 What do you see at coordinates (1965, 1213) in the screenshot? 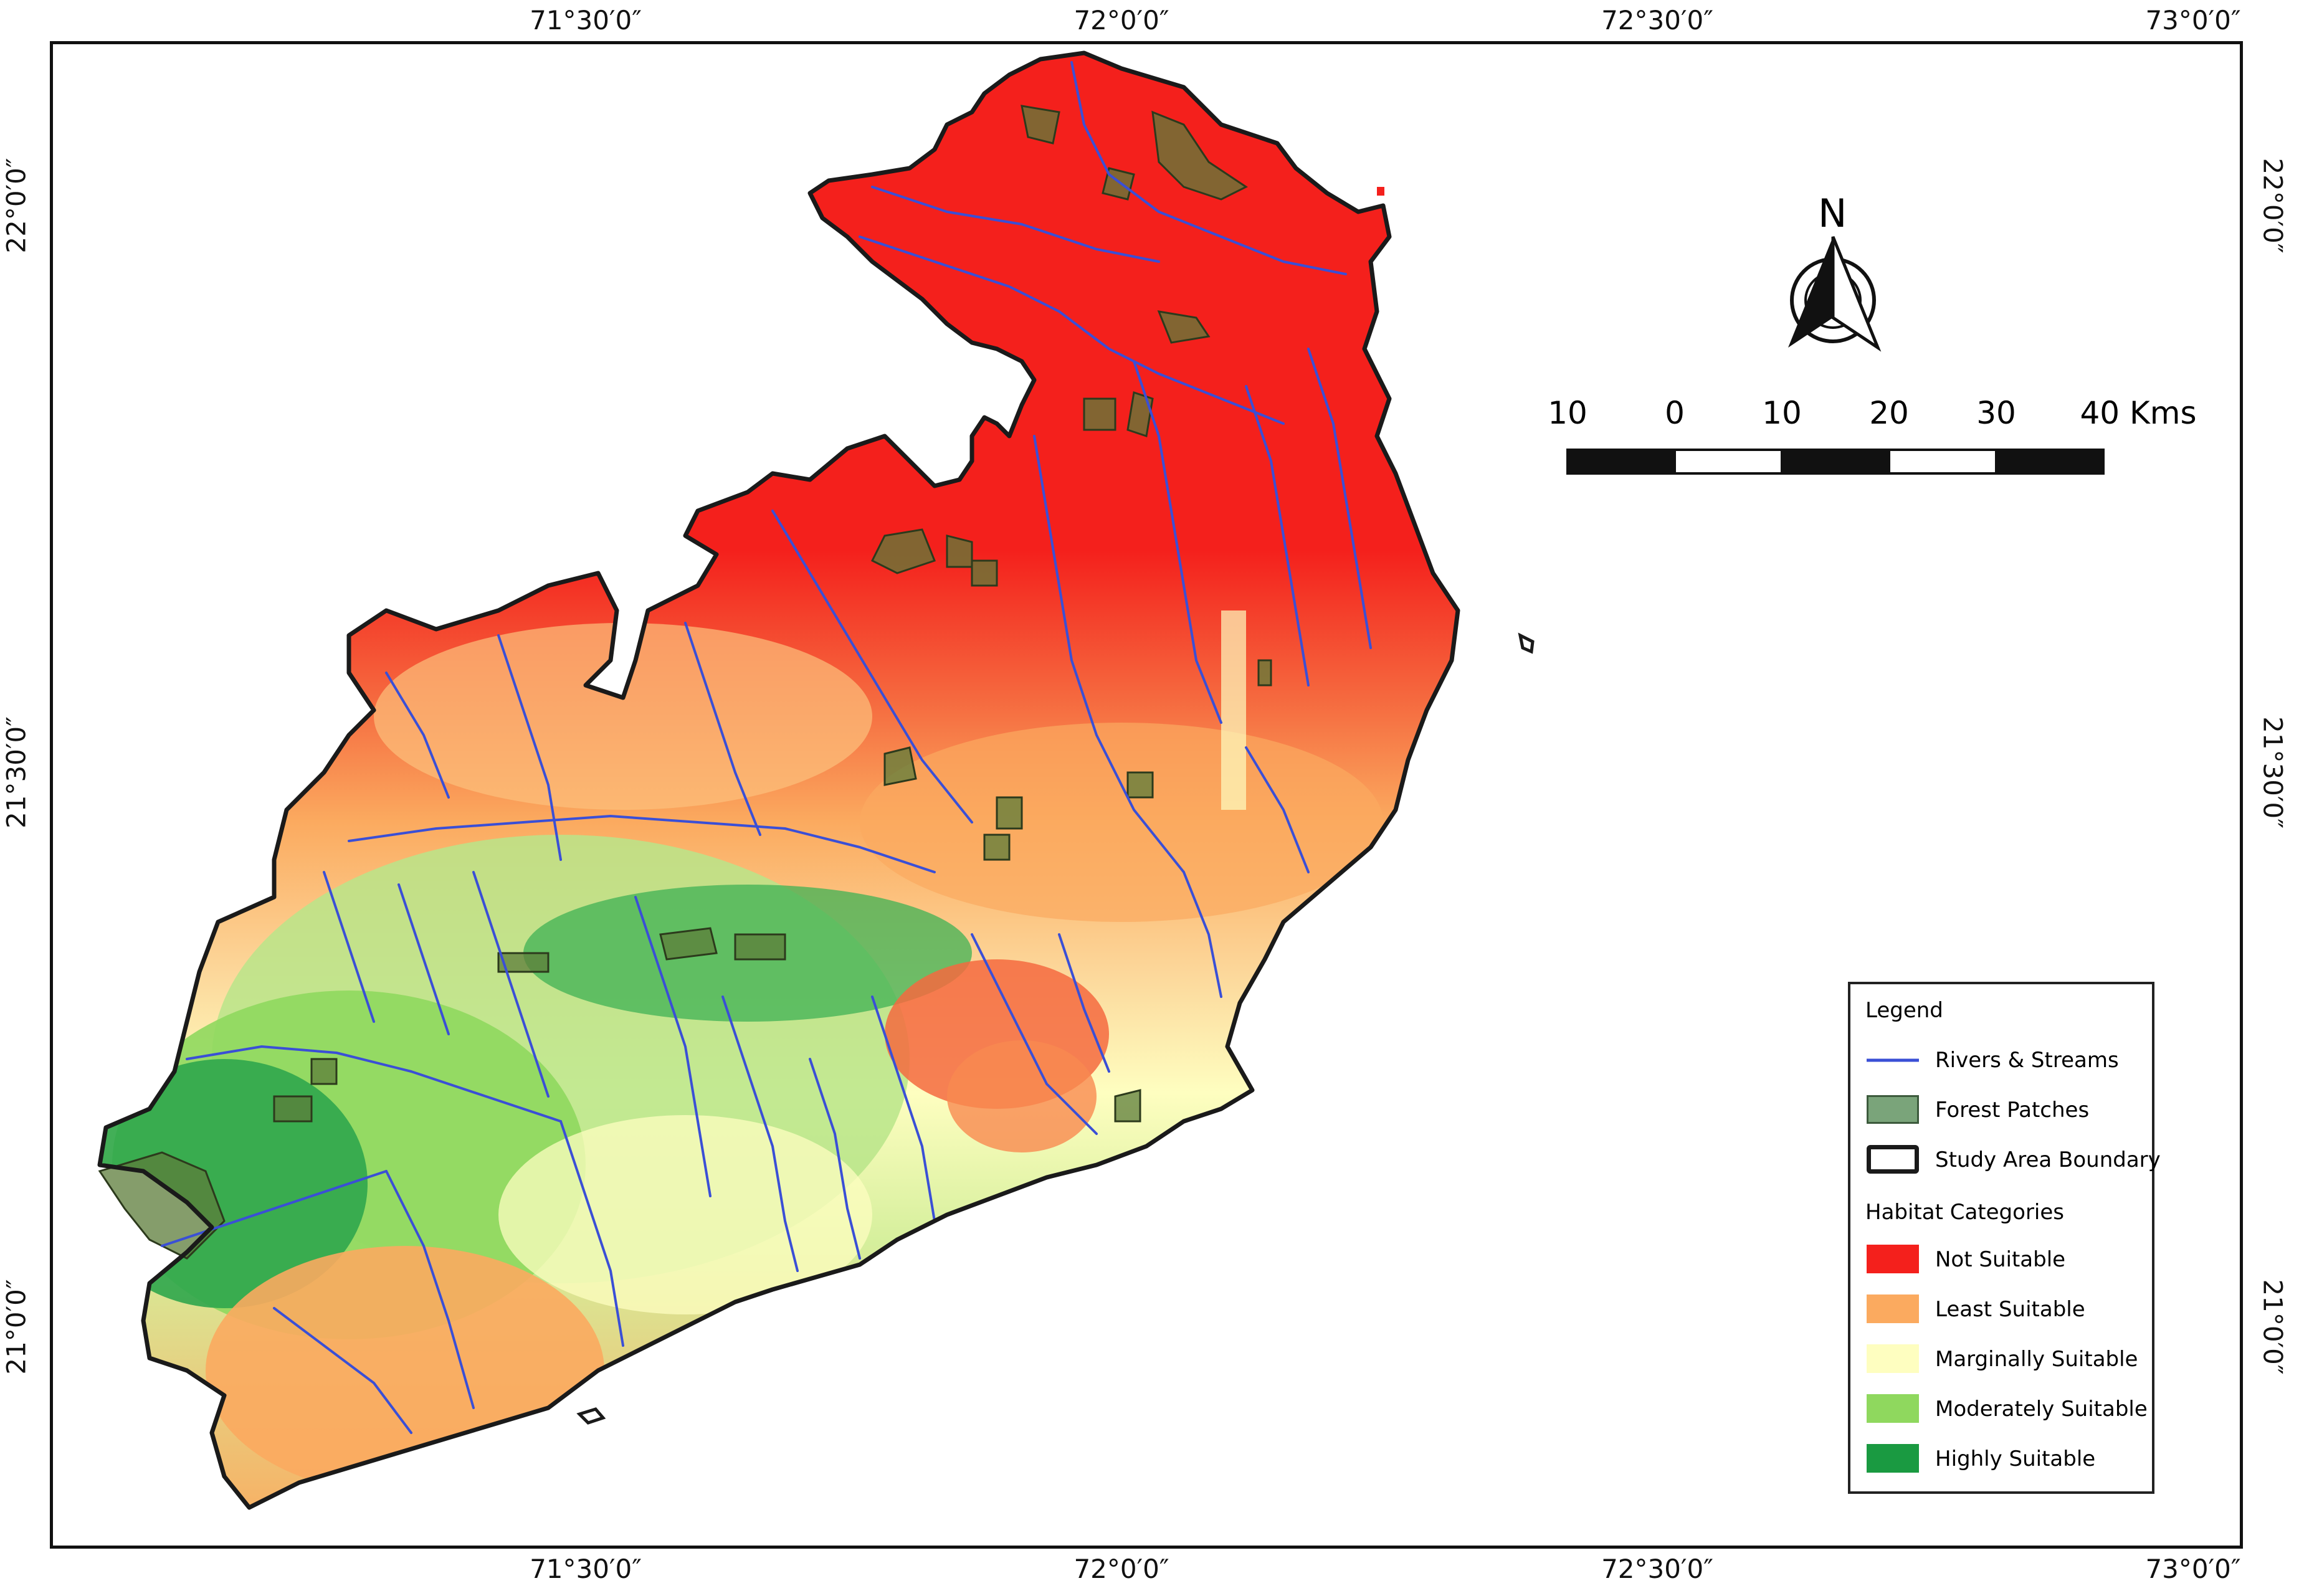
I see `habitat-categories-title: Habitat Categories` at bounding box center [1965, 1213].